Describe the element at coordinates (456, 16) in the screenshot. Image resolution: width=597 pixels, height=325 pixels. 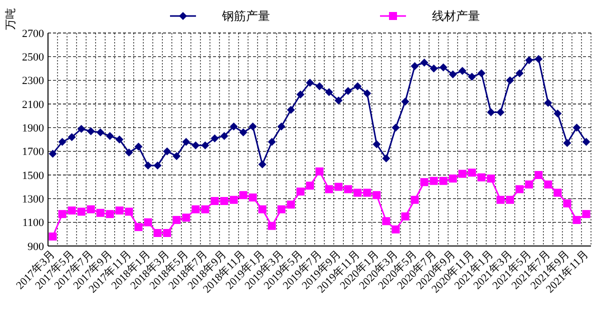
I see `legend-label: 线材产量` at that location.